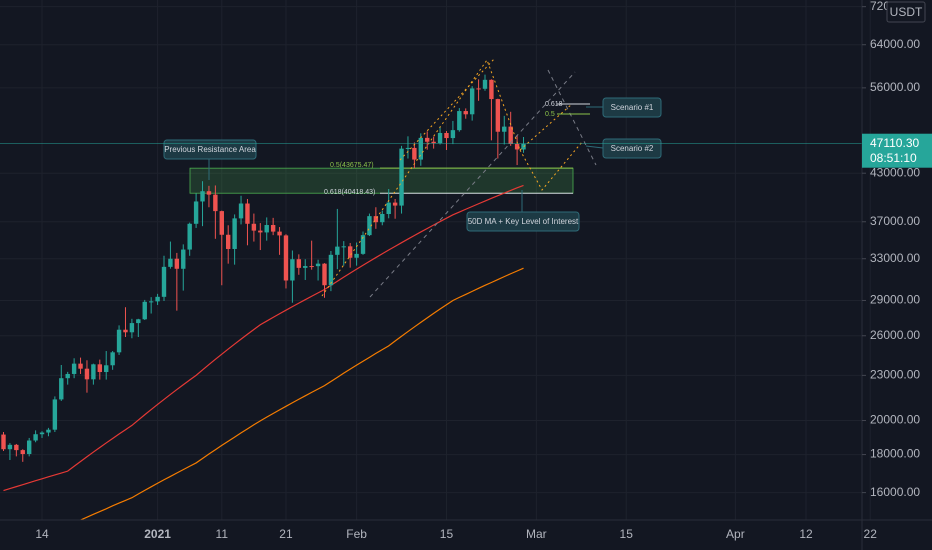 The image size is (932, 550). Describe the element at coordinates (895, 375) in the screenshot. I see `y-tick-label: 23000.00` at that location.